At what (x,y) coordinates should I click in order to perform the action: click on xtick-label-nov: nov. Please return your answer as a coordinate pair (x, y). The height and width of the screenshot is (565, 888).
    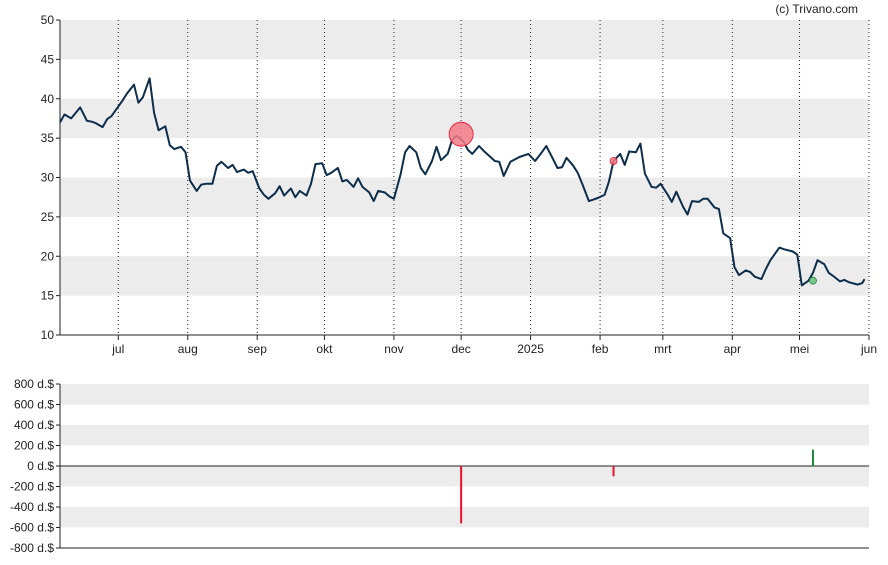
    Looking at the image, I should click on (393, 349).